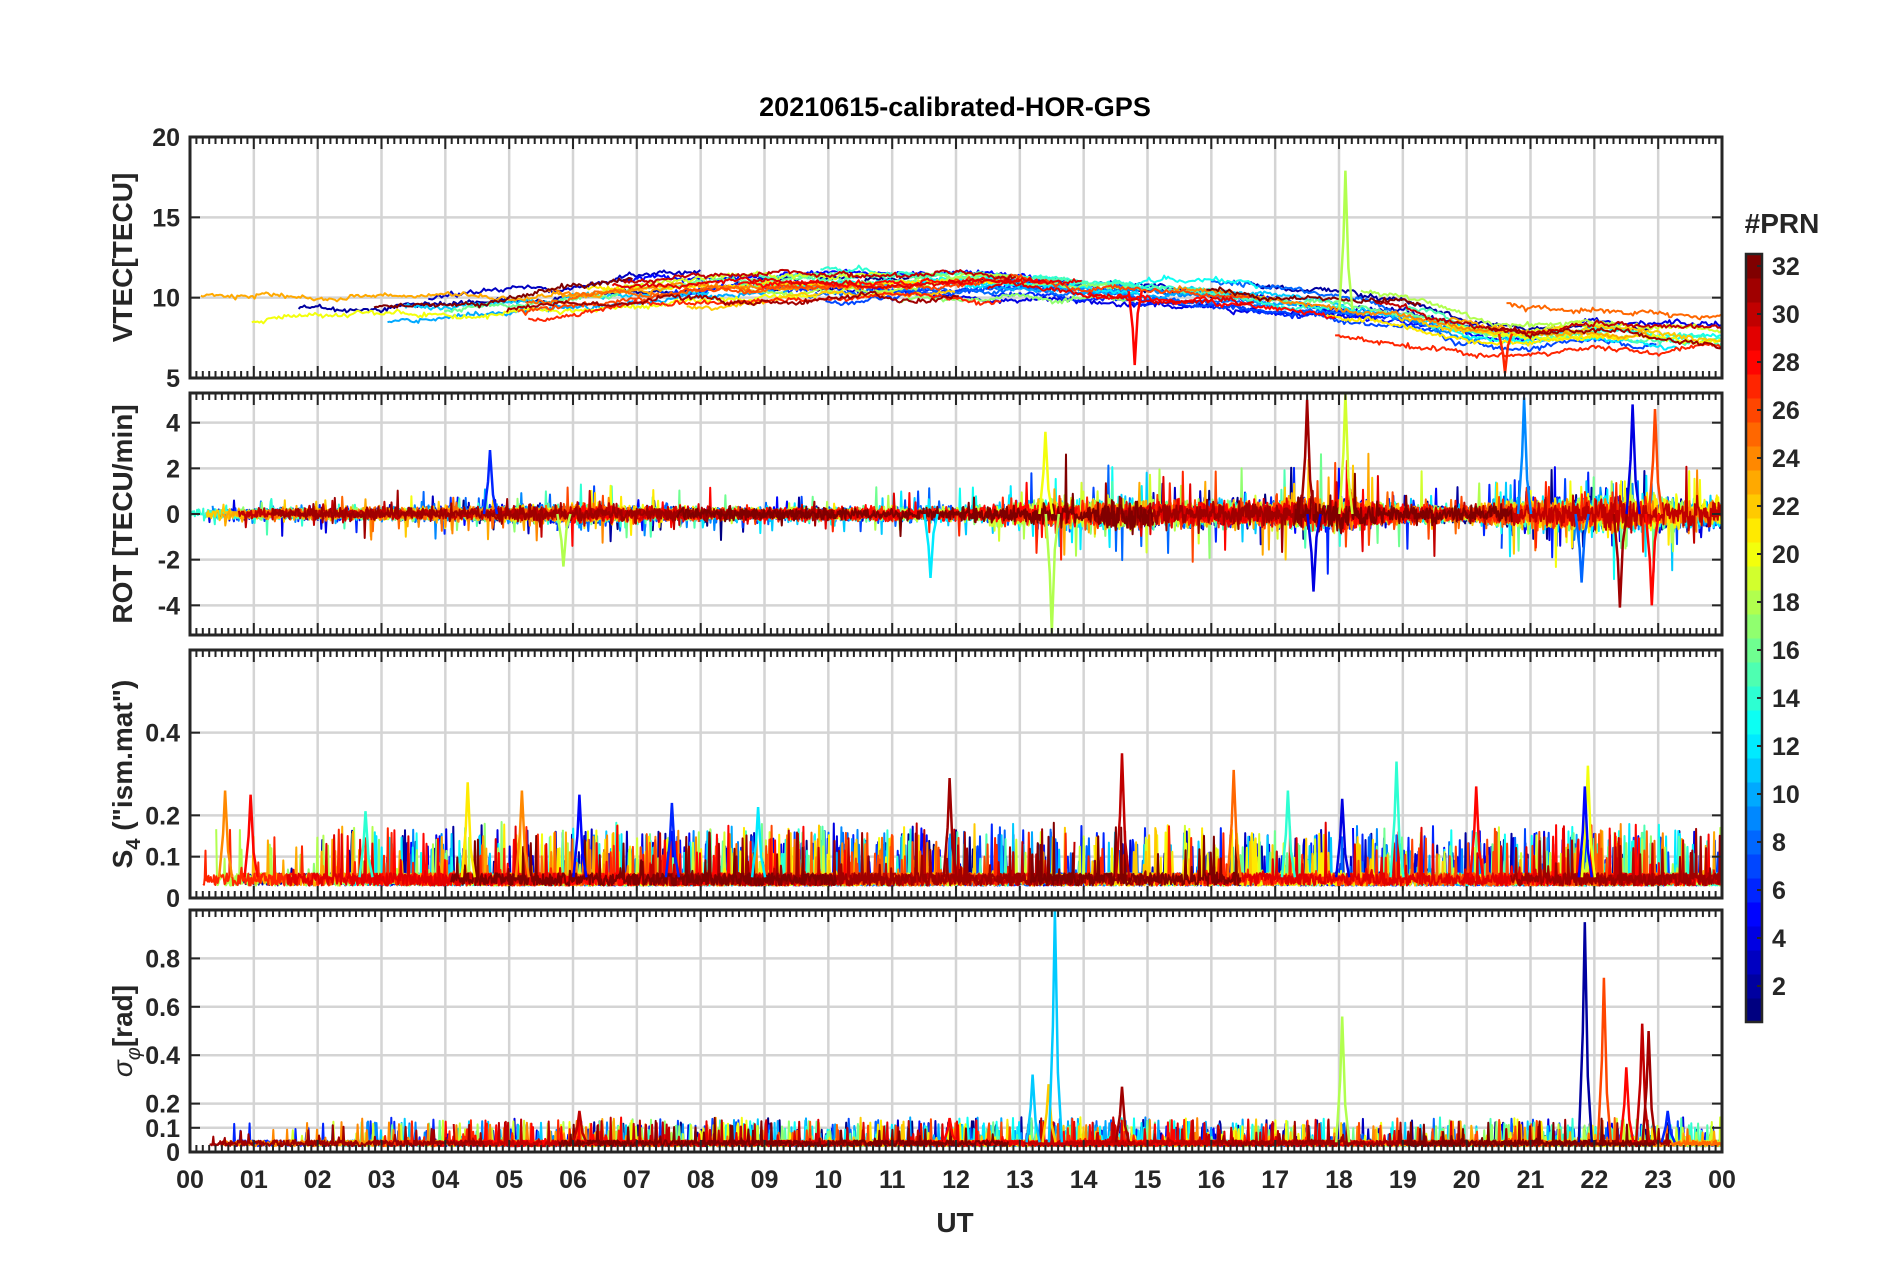 The width and height of the screenshot is (1902, 1277). What do you see at coordinates (173, 469) in the screenshot?
I see `y-tick-label-rot: 2` at bounding box center [173, 469].